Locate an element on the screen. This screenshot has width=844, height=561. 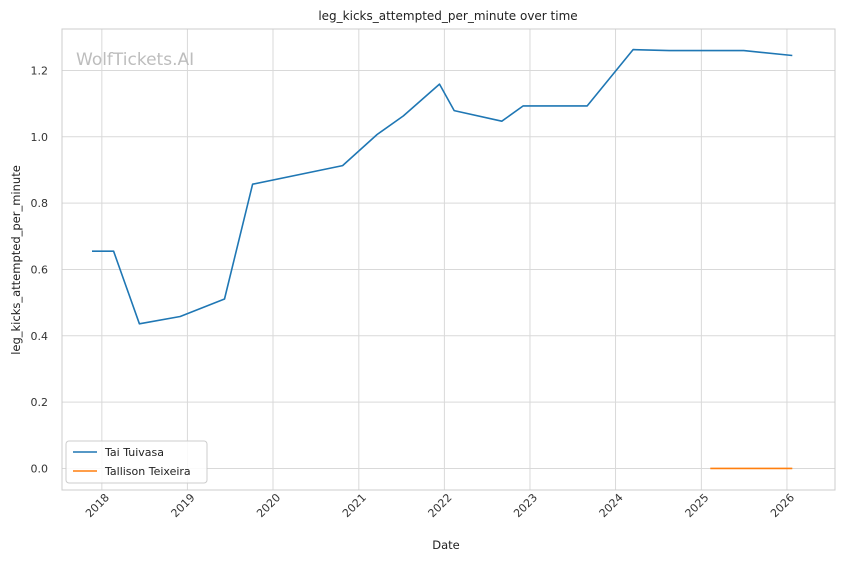
y-tick-labels: 0.0 0.2 0.4 0.6 0.8 1.0 1.2 is located at coordinates (40, 269).